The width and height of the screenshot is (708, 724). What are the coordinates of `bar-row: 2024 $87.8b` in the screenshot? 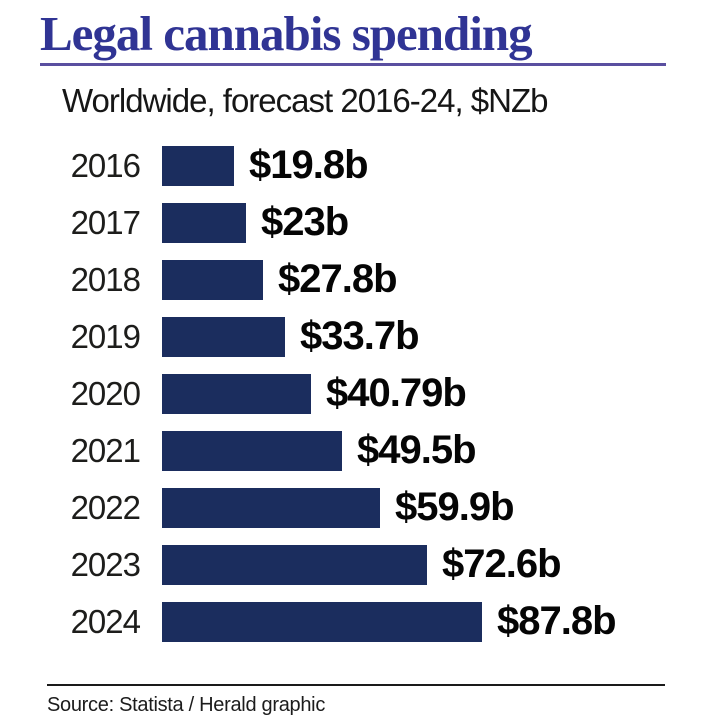 It's located at (353, 621).